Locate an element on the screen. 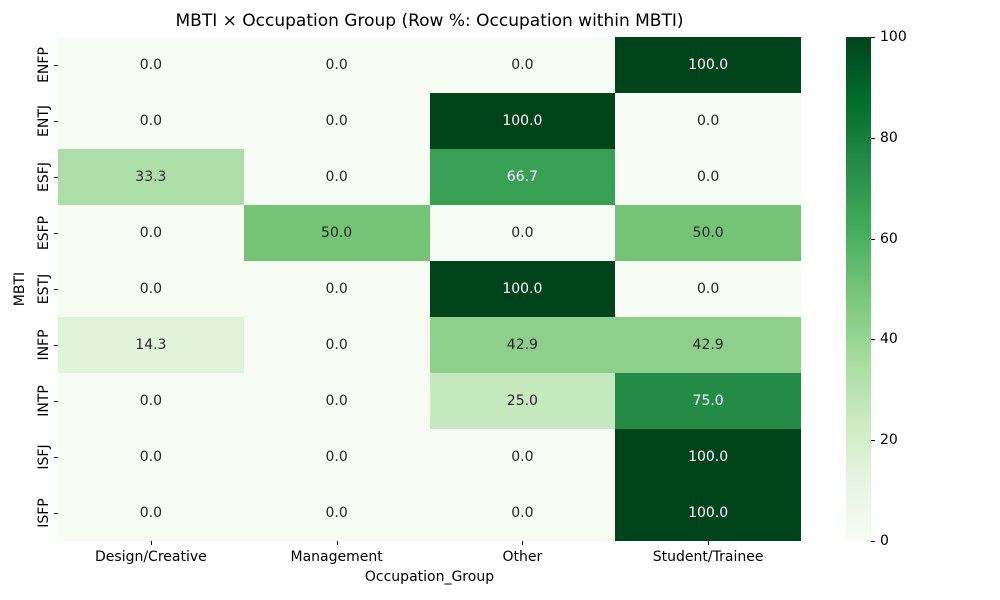 This screenshot has width=1000, height=600. y-tick-label: INTP is located at coordinates (44, 401).